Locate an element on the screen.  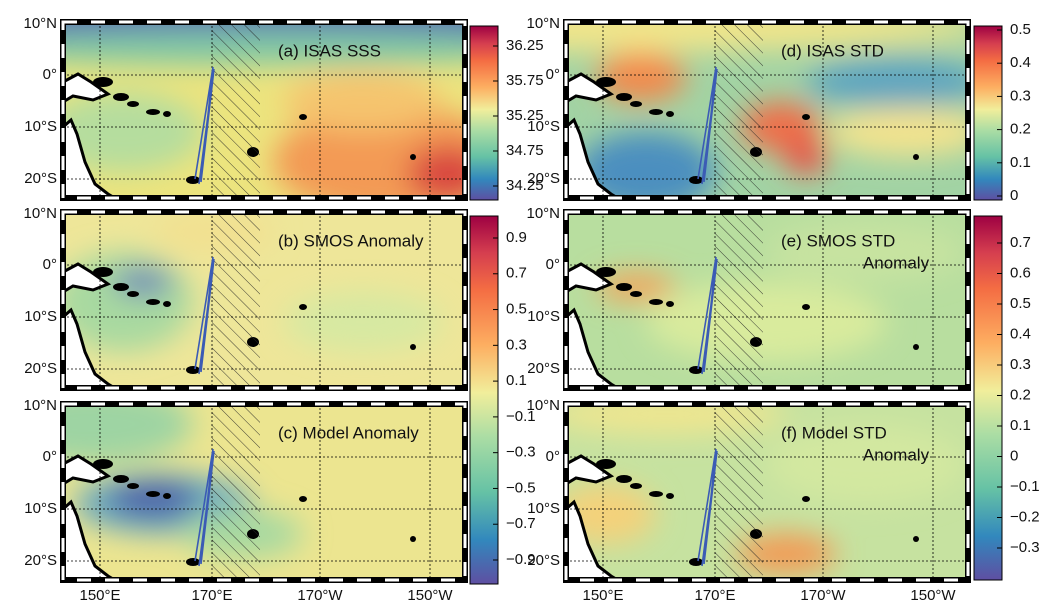
colorbar-label: 0.7 is located at coordinates (1020, 242).